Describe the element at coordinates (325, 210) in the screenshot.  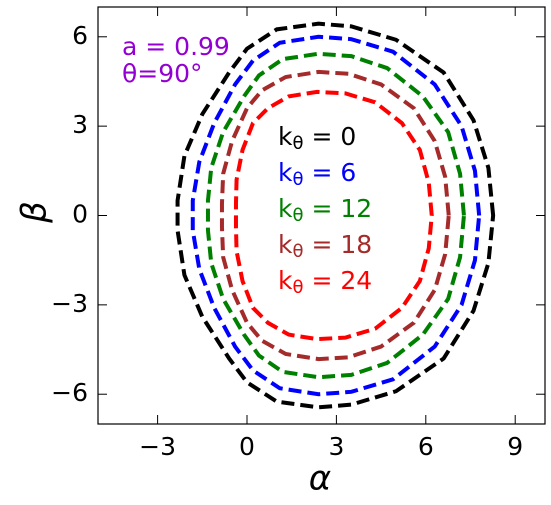
I see `legend-entry: kθ = 12` at that location.